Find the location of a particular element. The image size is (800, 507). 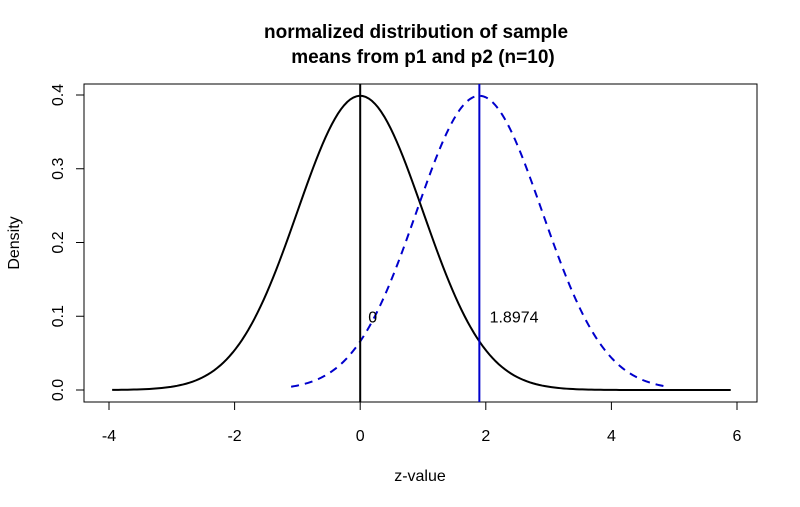

annotation-label: 1.8974 is located at coordinates (514, 317).